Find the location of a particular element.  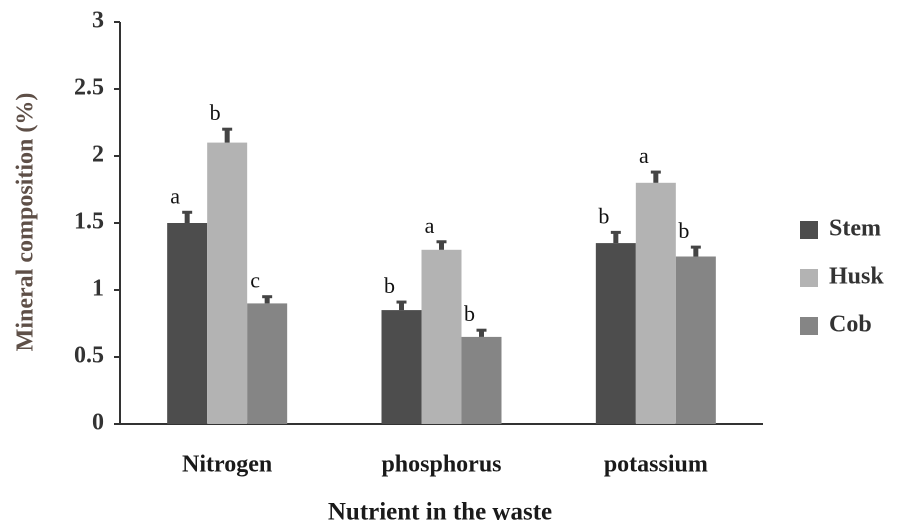

y-tick-label: 1 is located at coordinates (98, 289).